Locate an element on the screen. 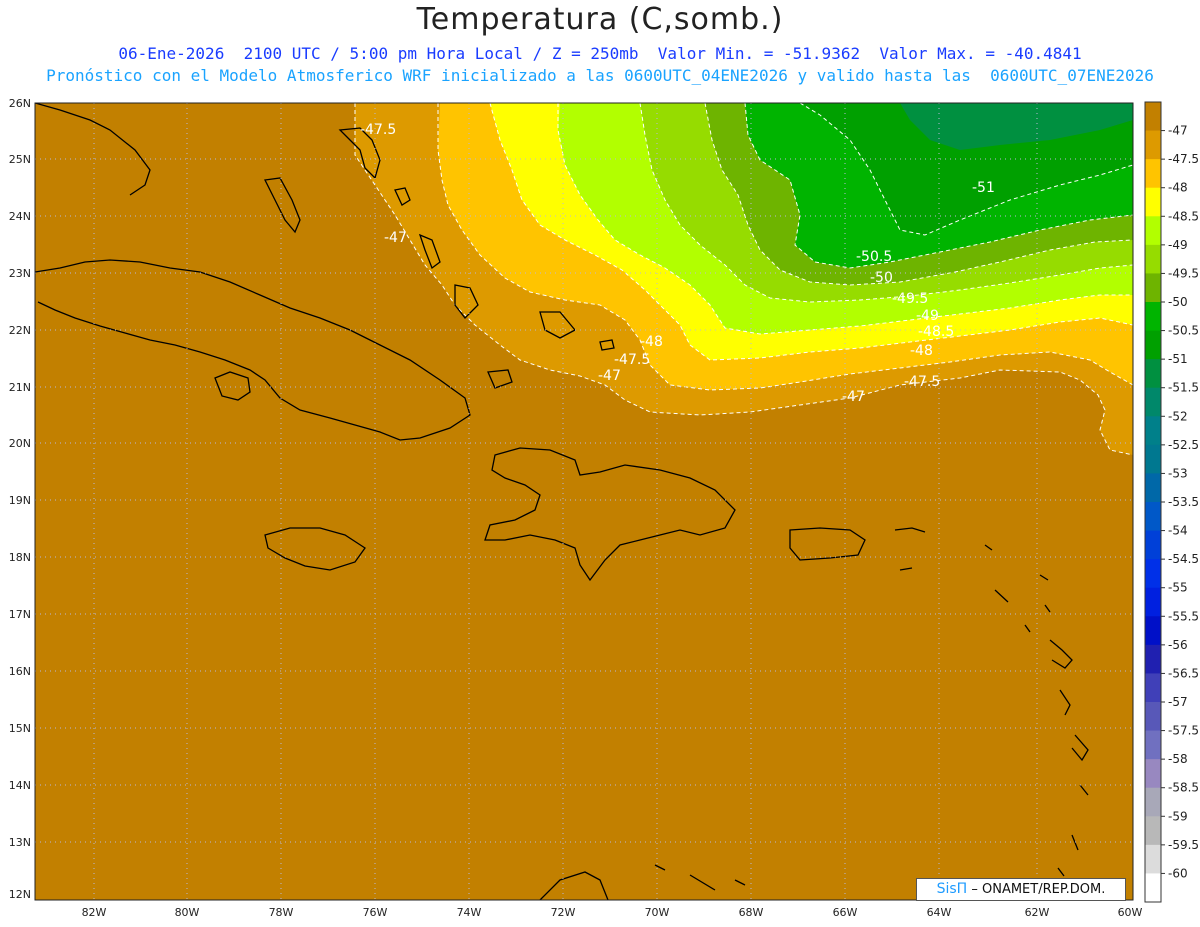 This screenshot has height=927, width=1200. lat-tick-label: 26N is located at coordinates (20, 103).